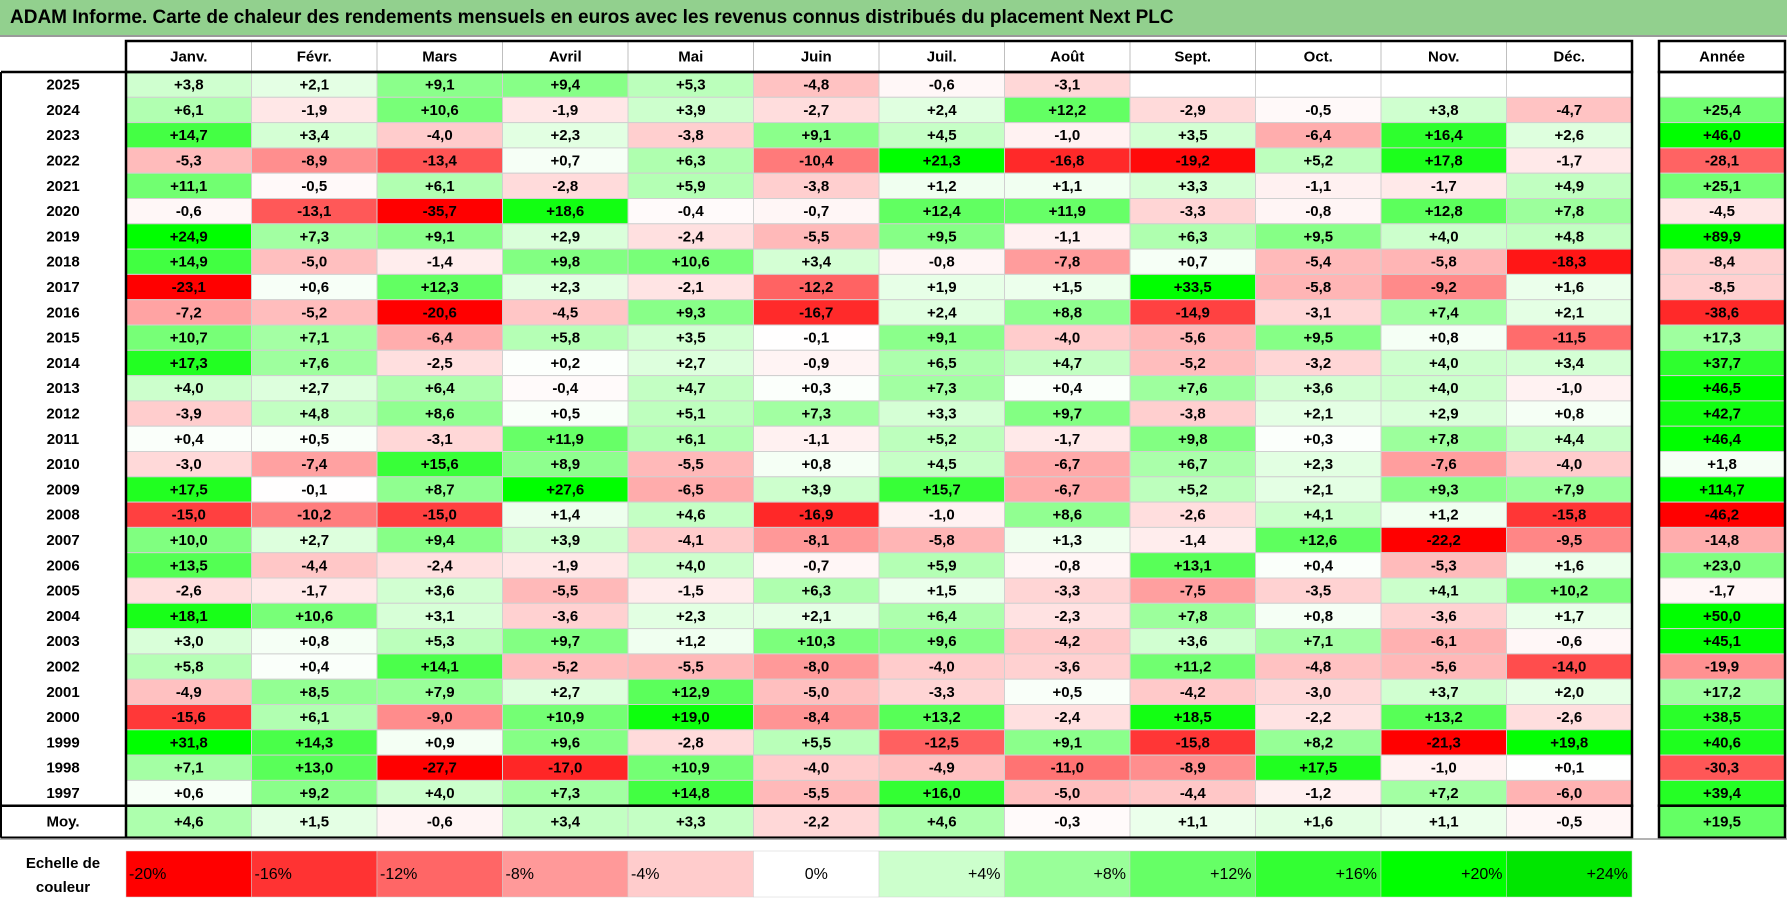 This screenshot has width=1787, height=912. I want to click on annual-value: +23,0, so click(1722, 565).